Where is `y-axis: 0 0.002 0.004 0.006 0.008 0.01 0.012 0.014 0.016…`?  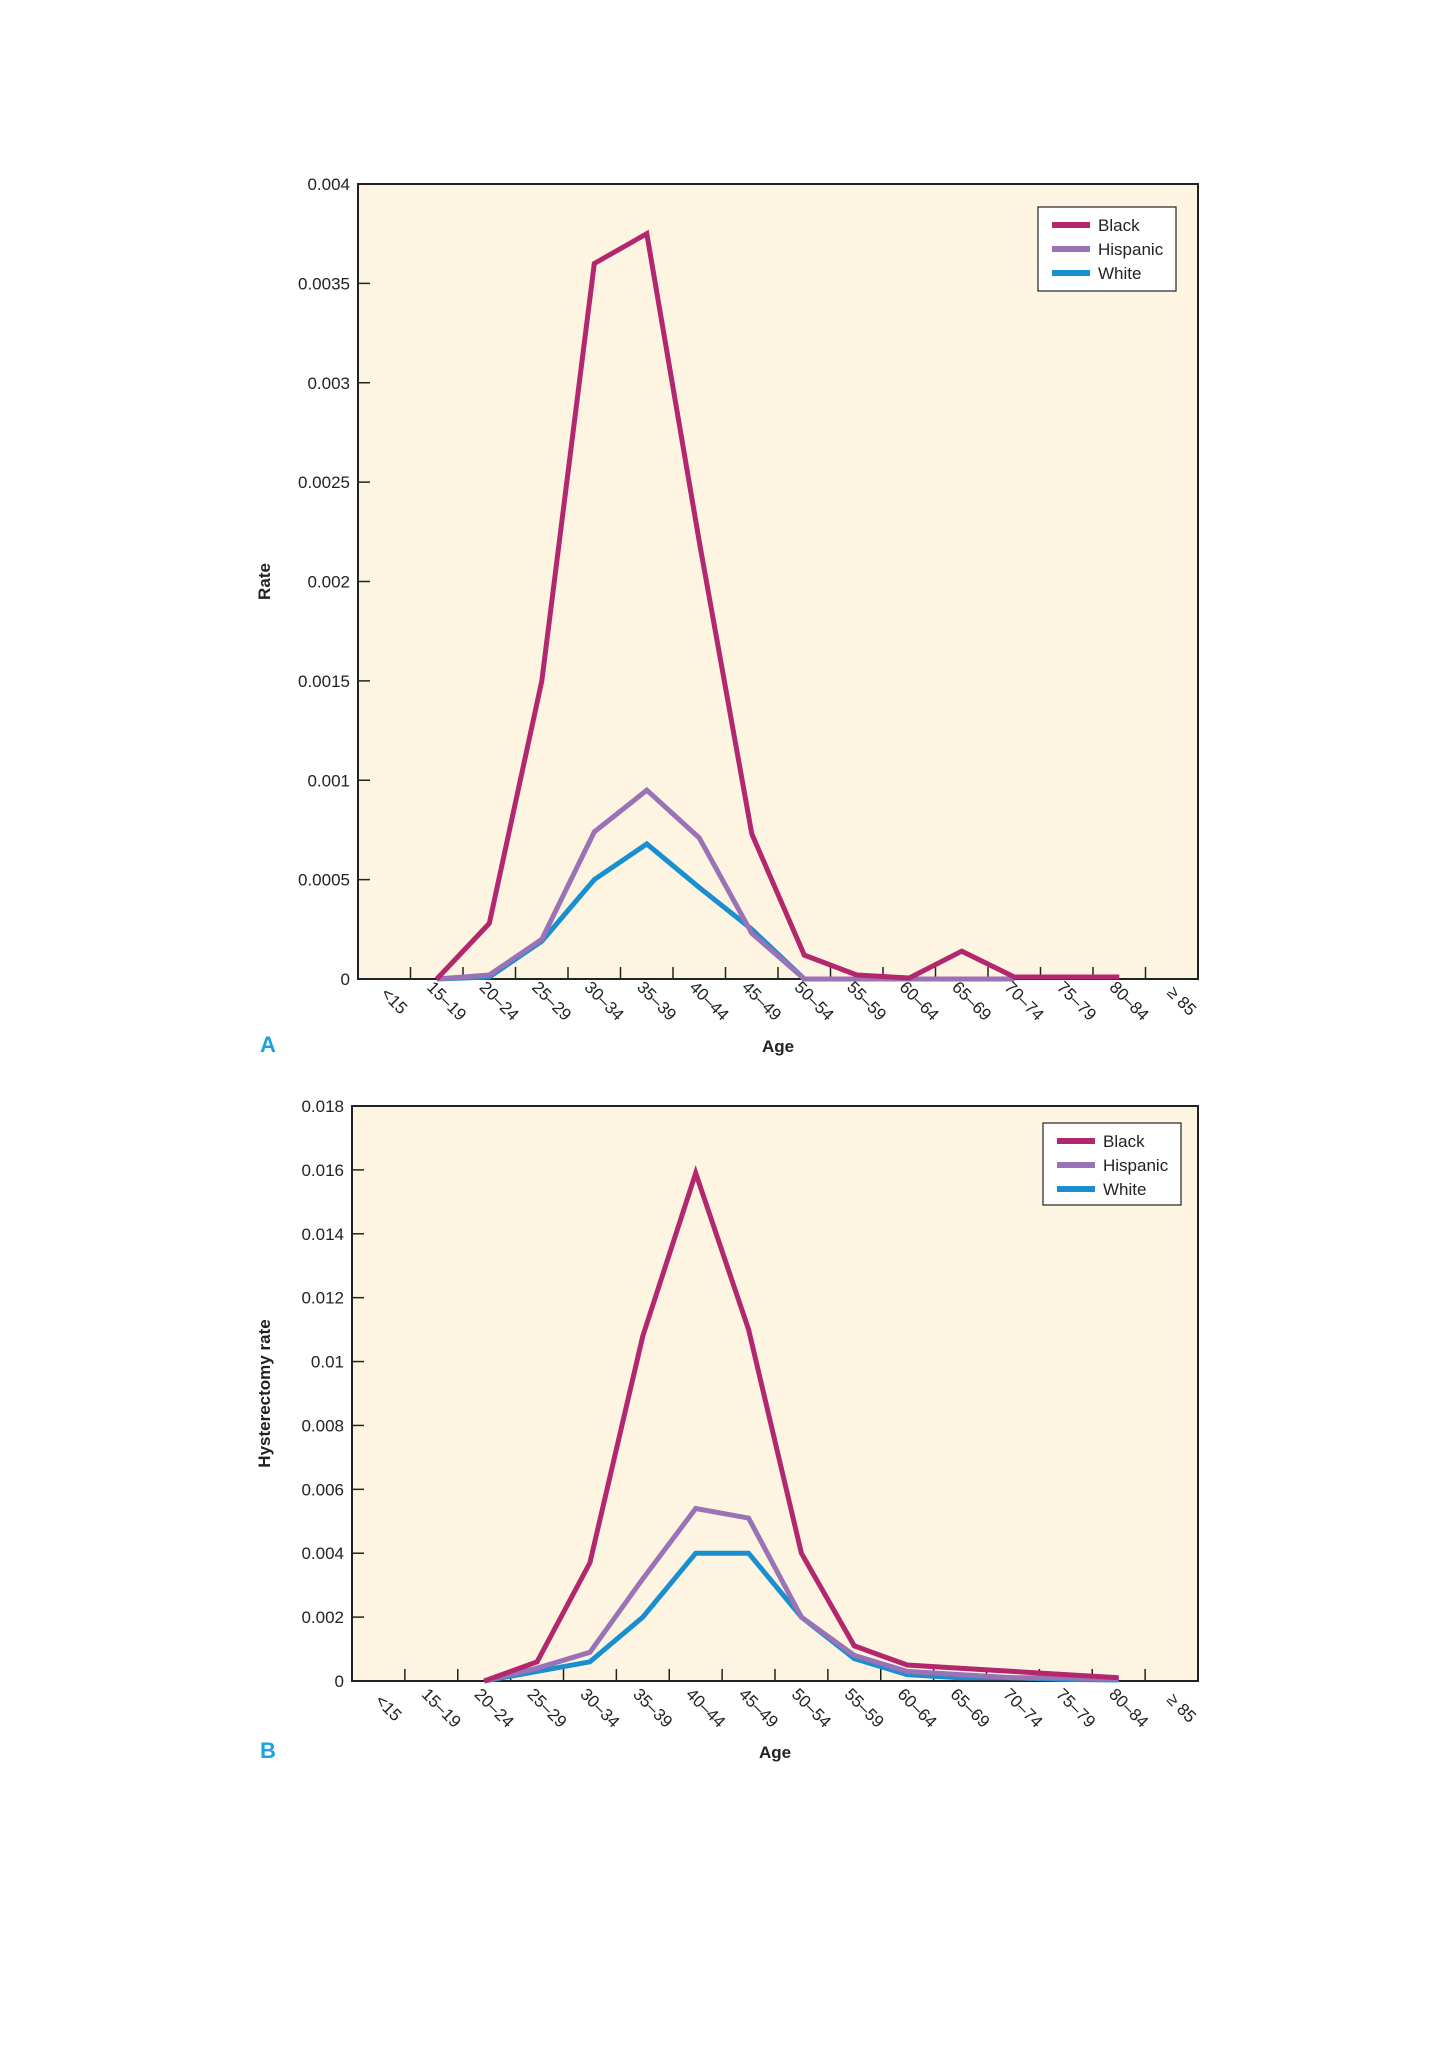
y-axis: 0 0.002 0.004 0.006 0.008 0.01 0.012 0.014 0.016… is located at coordinates (332, 1394).